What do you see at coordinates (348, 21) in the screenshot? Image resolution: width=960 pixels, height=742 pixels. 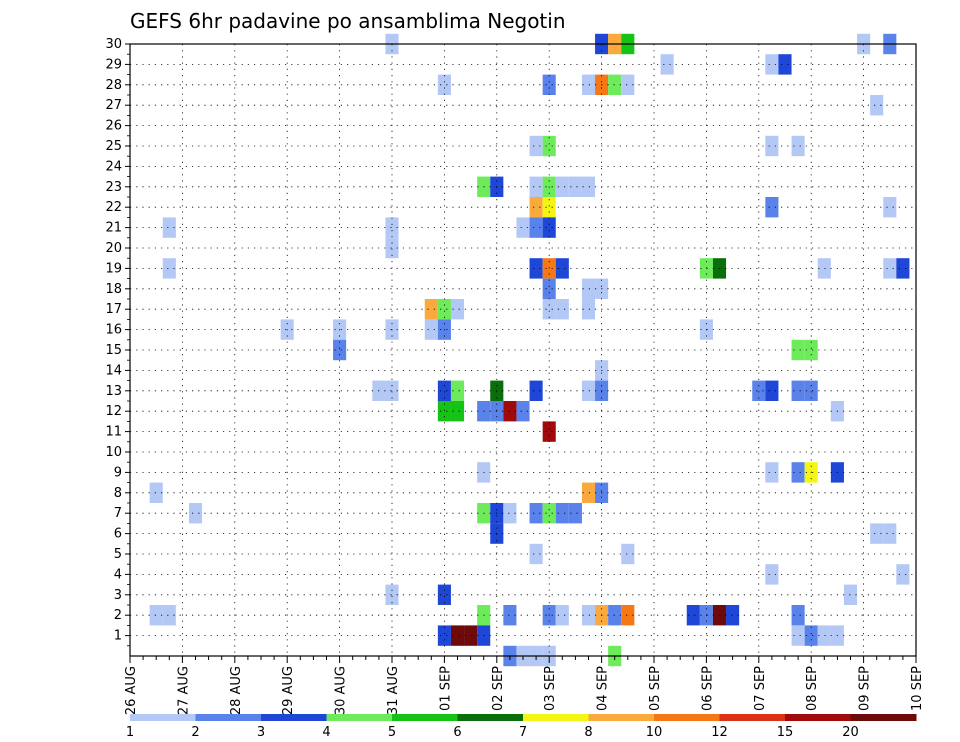 I see `chart-title: GEFS 6hr padavine po ansamblima Negotin` at bounding box center [348, 21].